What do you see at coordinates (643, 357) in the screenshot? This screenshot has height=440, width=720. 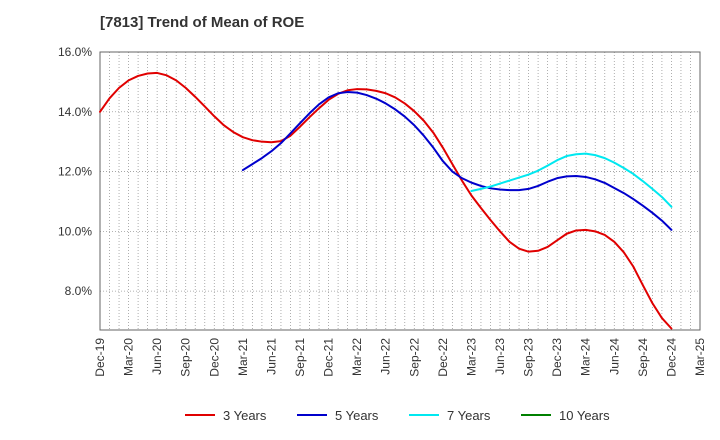 I see `x-tick-label: Sep-24` at bounding box center [643, 357].